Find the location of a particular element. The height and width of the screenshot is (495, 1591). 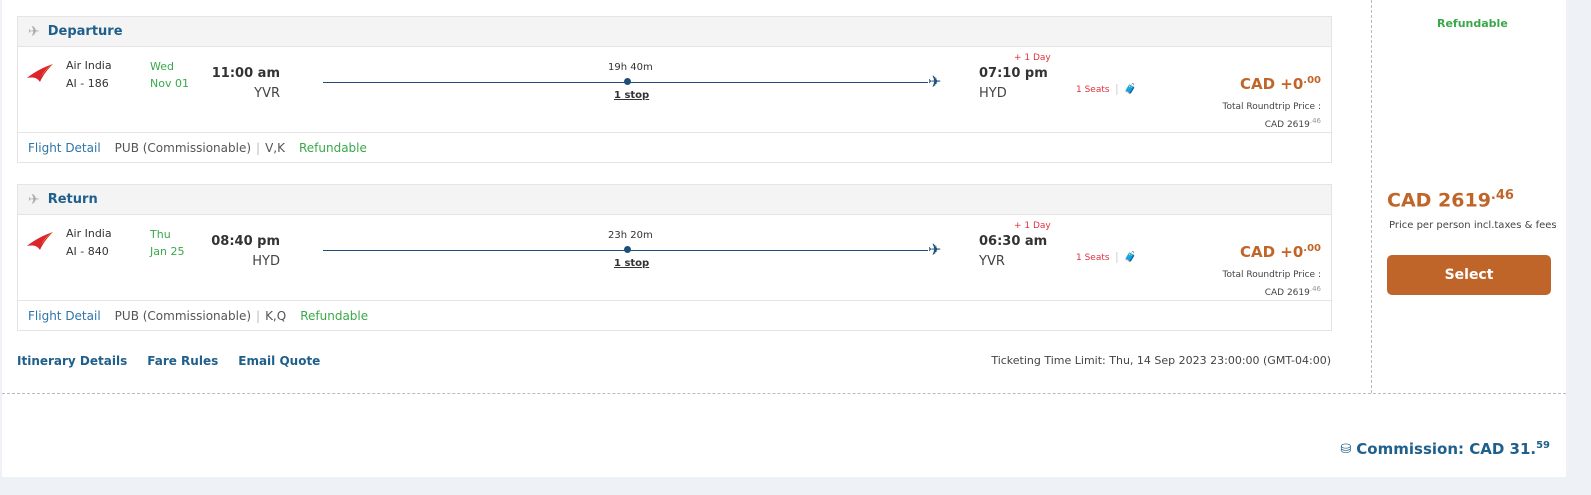

duration: 19h 40m is located at coordinates (630, 67).